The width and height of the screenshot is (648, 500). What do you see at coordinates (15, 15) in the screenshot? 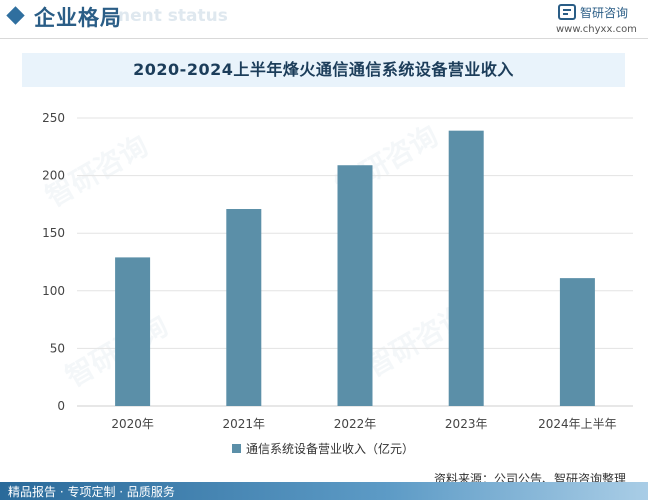
I see `diamond-icon` at bounding box center [15, 15].